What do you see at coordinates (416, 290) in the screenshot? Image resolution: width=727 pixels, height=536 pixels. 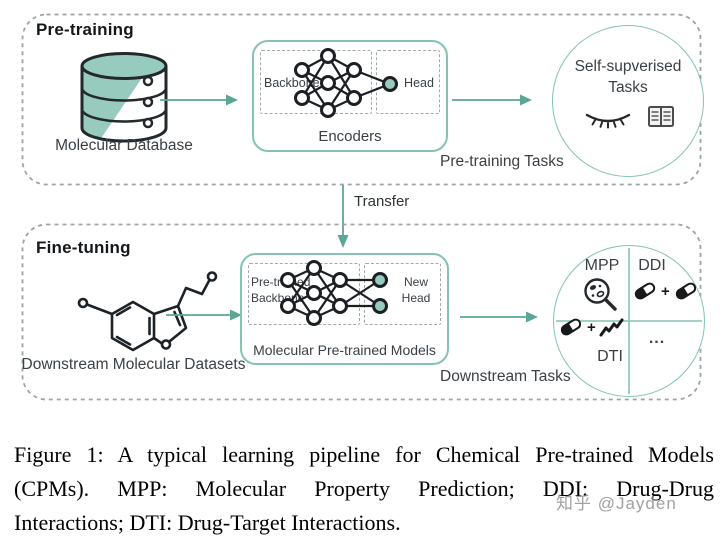 I see `new-head-label: New Head` at bounding box center [416, 290].